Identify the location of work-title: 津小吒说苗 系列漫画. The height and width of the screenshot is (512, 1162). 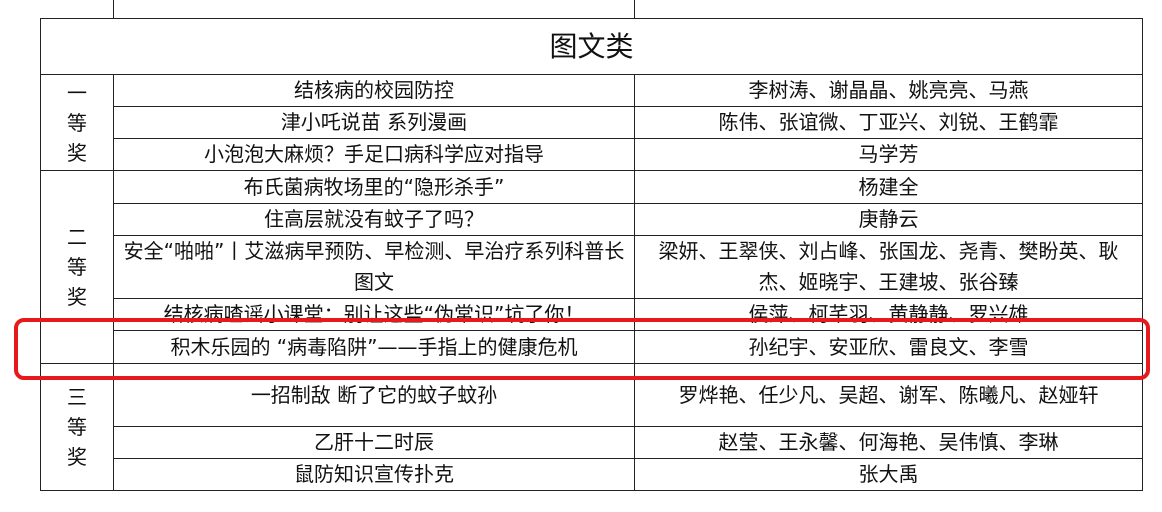
(374, 122).